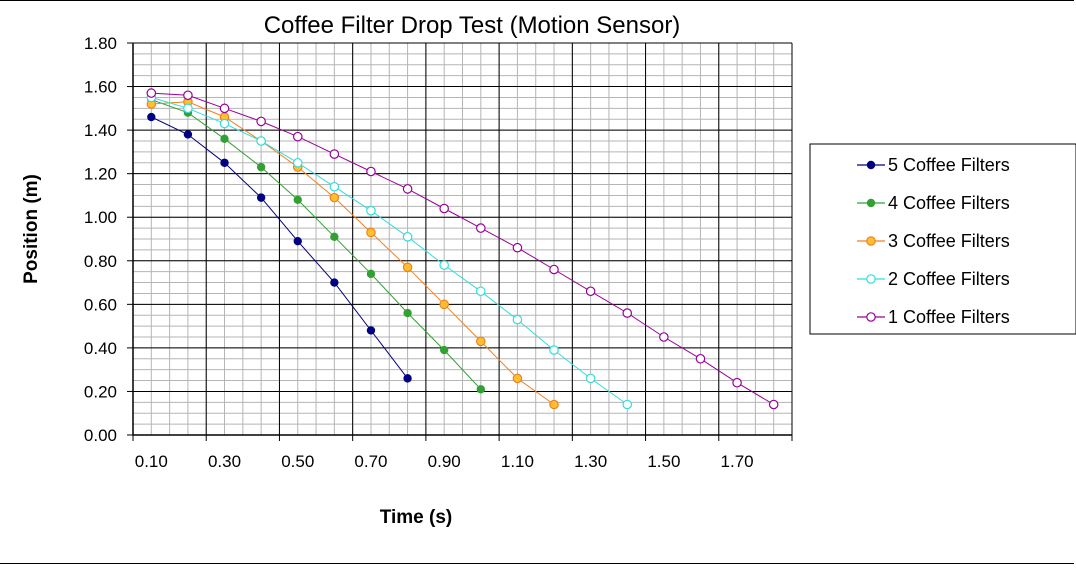  I want to click on y-tick-label: 1.00, so click(100, 217).